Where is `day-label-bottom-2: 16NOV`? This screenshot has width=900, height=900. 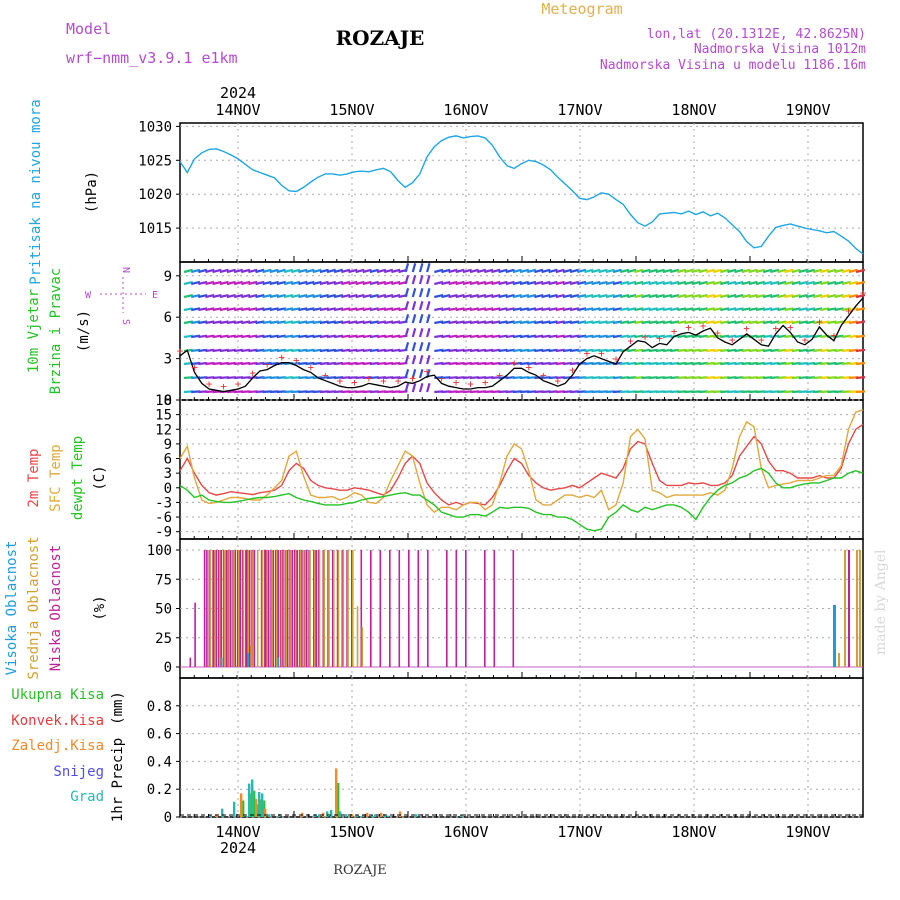
day-label-bottom-2: 16NOV is located at coordinates (465, 832).